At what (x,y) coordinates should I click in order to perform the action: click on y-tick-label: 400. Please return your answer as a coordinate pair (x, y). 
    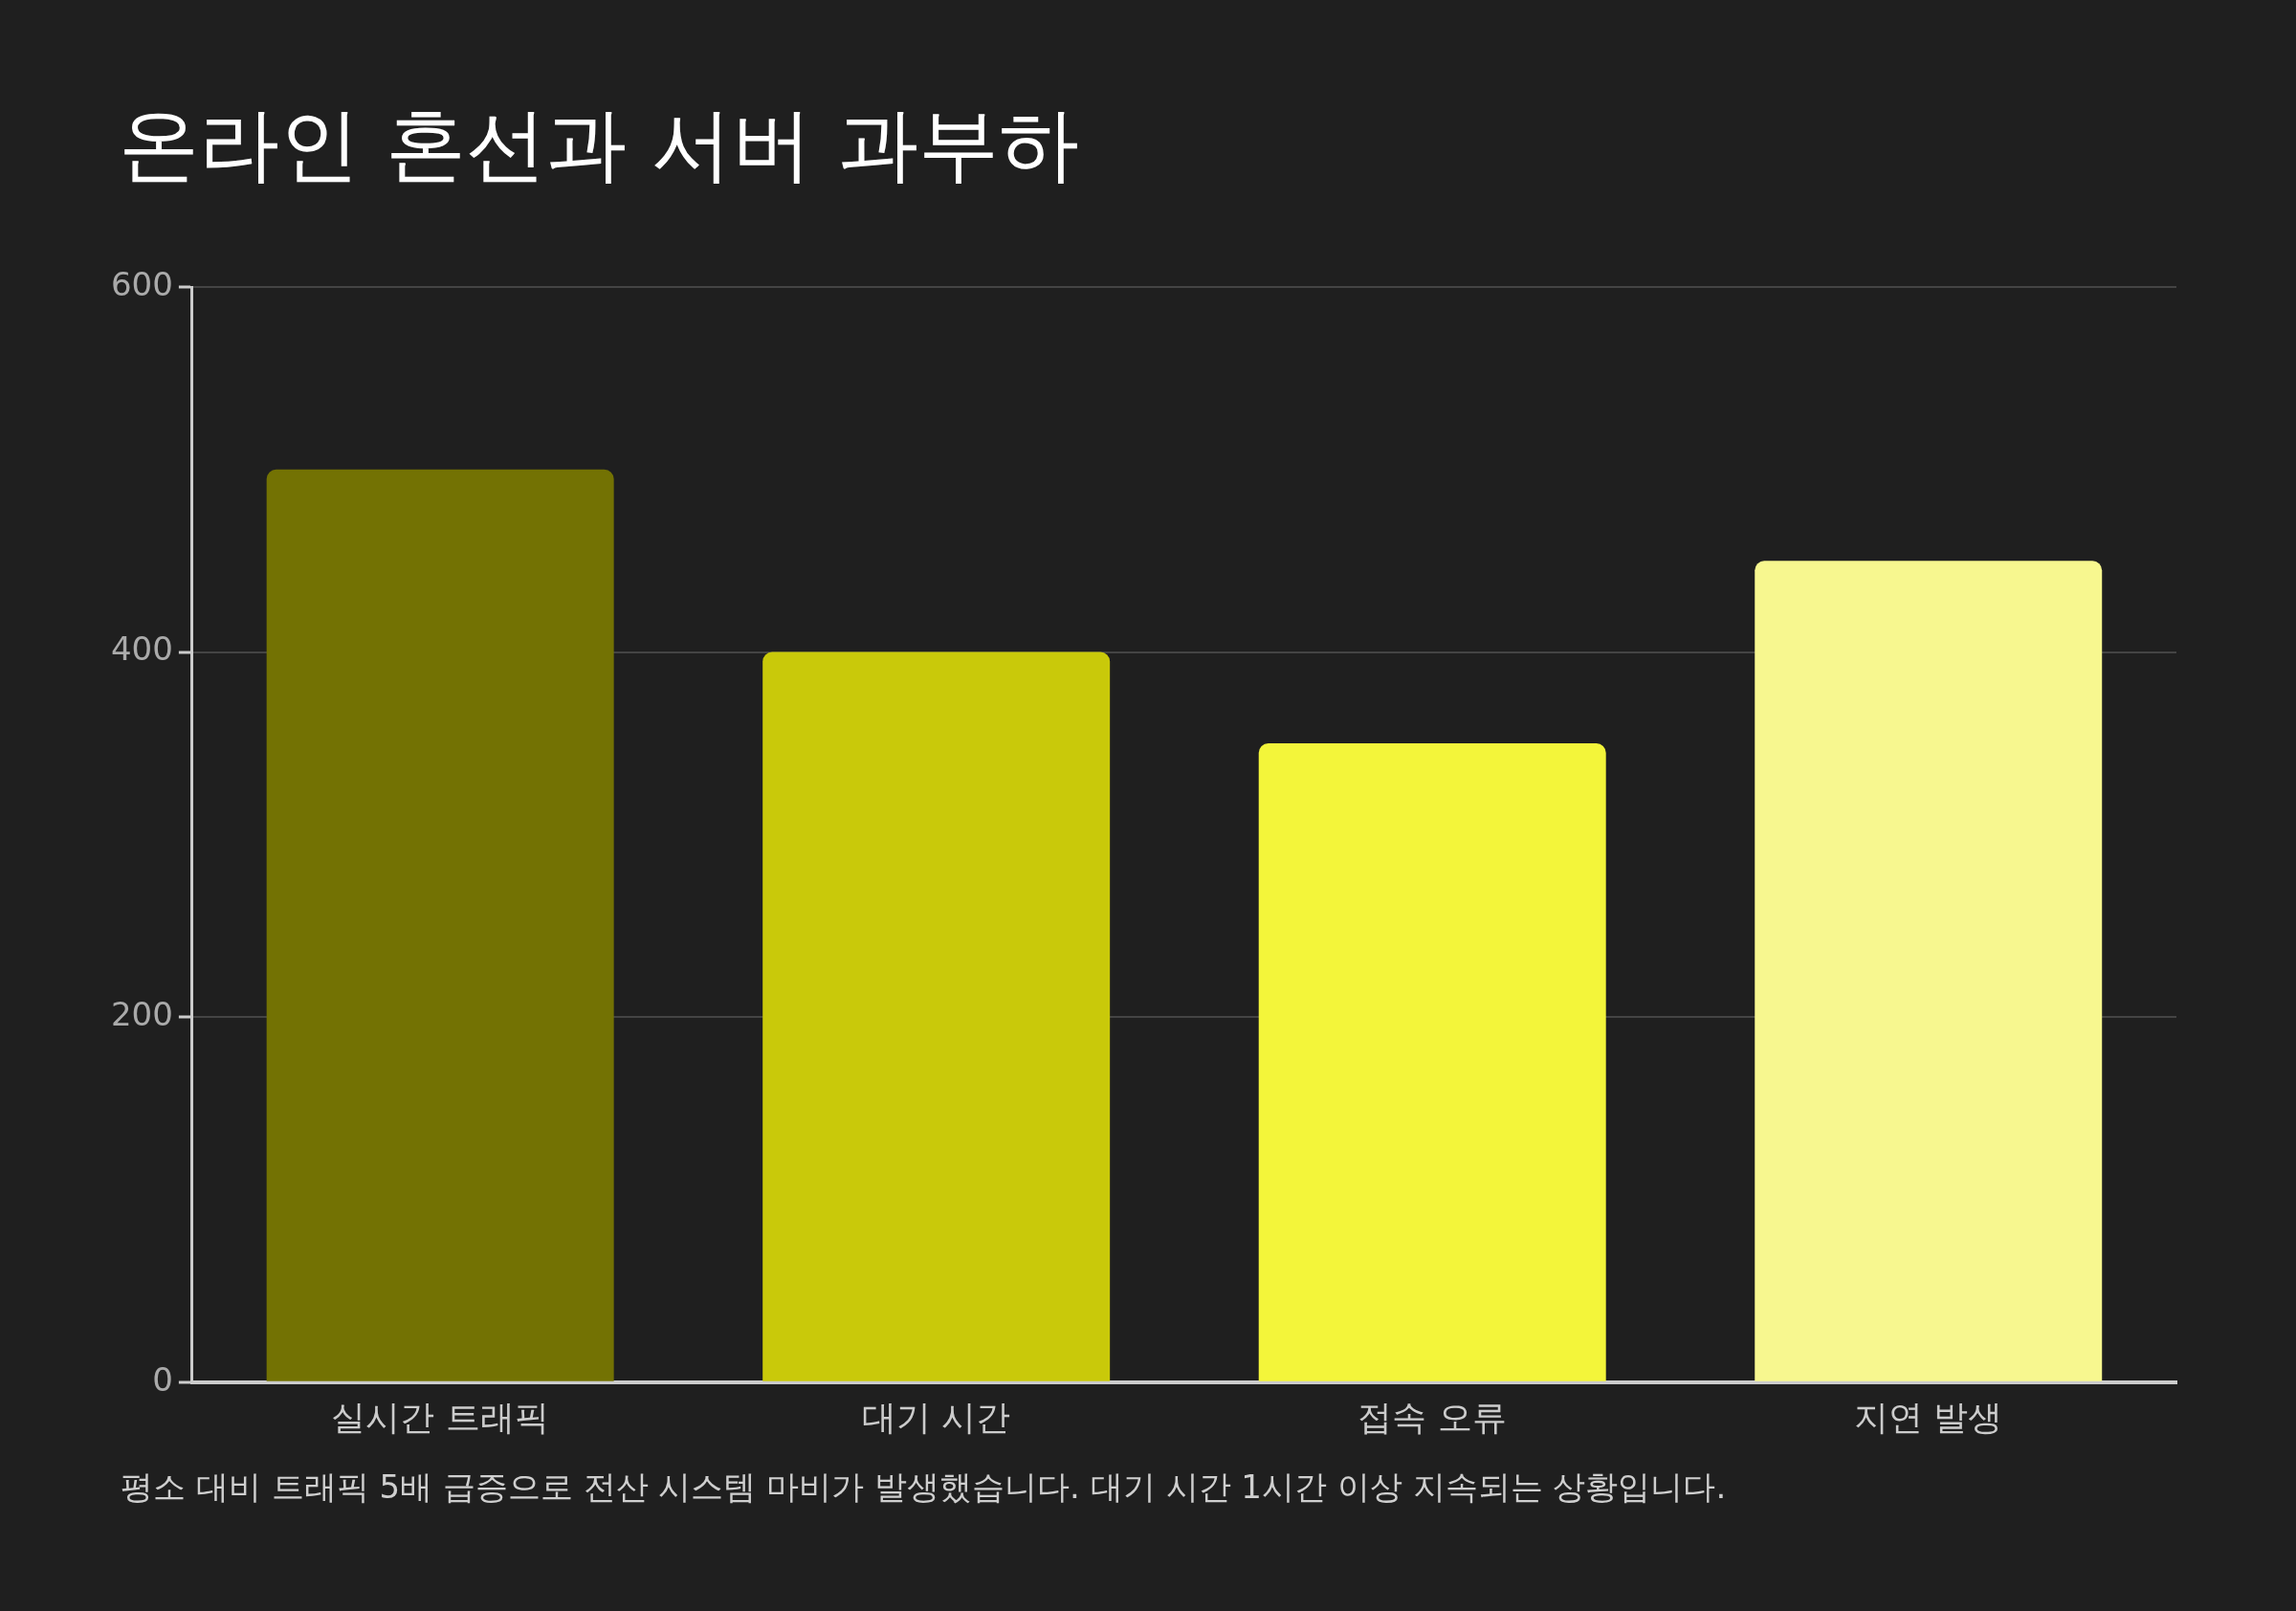
    Looking at the image, I should click on (141, 649).